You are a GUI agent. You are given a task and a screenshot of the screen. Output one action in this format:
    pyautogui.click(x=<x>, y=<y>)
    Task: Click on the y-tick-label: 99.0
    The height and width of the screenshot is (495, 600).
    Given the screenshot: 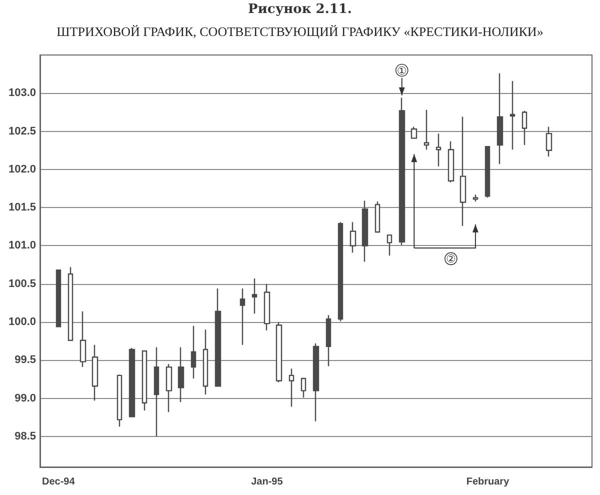 What is the action you would take?
    pyautogui.click(x=25, y=398)
    